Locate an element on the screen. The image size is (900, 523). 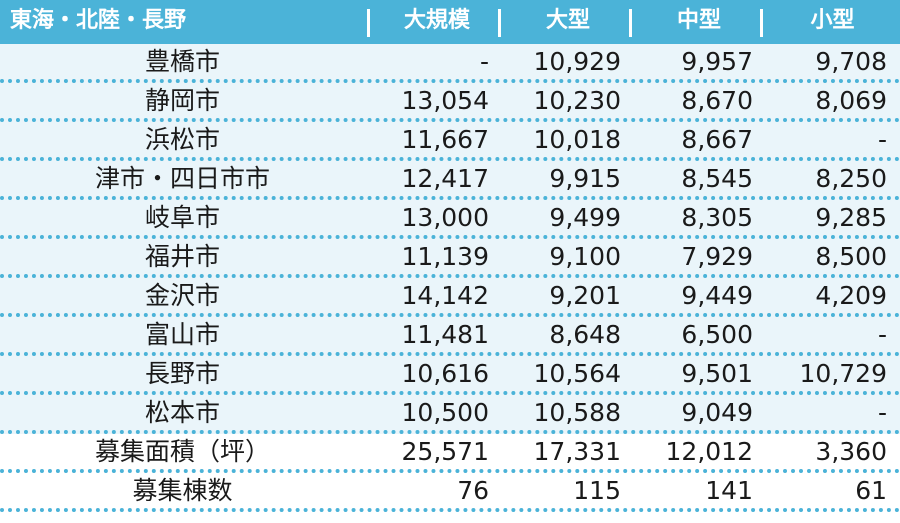
table-row: 金沢市 14,142 9,201 9,449 4,209 is located at coordinates (450, 297).